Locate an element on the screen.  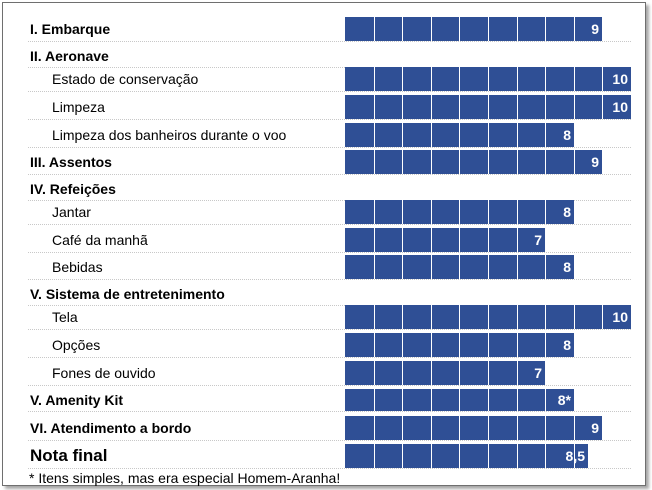
chart-row: VI. Atendimento a bordo 9 is located at coordinates (329, 428).